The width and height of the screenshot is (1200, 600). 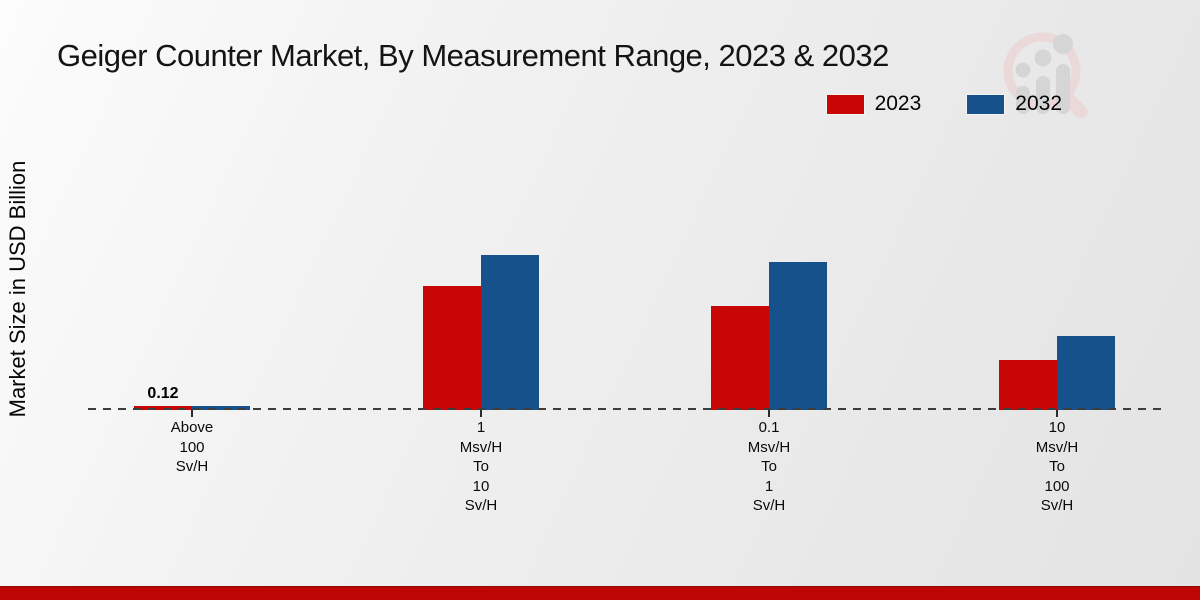 What do you see at coordinates (1045, 75) in the screenshot?
I see `magnifier-growth-chart-logo-icon` at bounding box center [1045, 75].